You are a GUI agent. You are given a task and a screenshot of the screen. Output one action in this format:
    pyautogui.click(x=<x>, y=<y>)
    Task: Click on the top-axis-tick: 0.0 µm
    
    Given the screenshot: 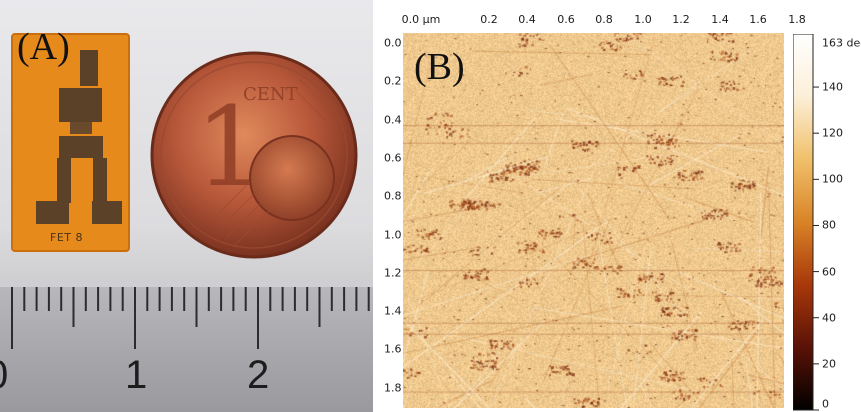 What is the action you would take?
    pyautogui.click(x=421, y=19)
    